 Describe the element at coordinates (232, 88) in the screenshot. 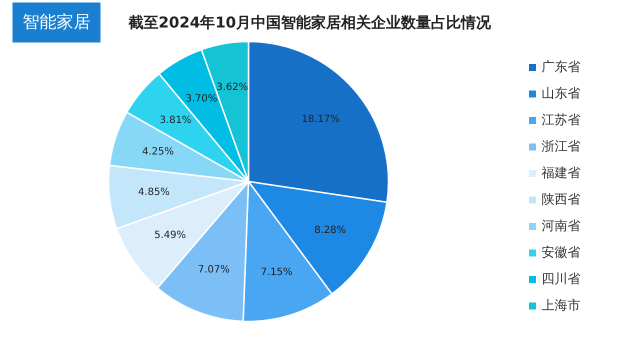

I see `data-label: 3.62%` at that location.